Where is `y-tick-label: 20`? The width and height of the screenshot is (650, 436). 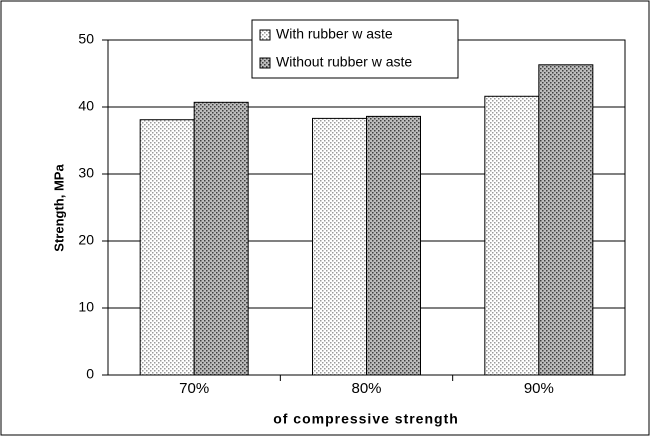 y-tick-label: 20 is located at coordinates (86, 240).